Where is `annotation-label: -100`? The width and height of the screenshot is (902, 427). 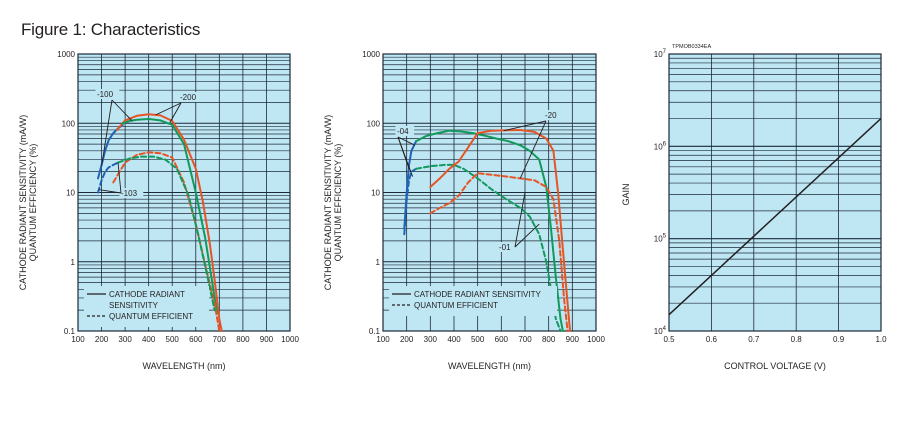
annotation-label: -100 is located at coordinates (105, 94).